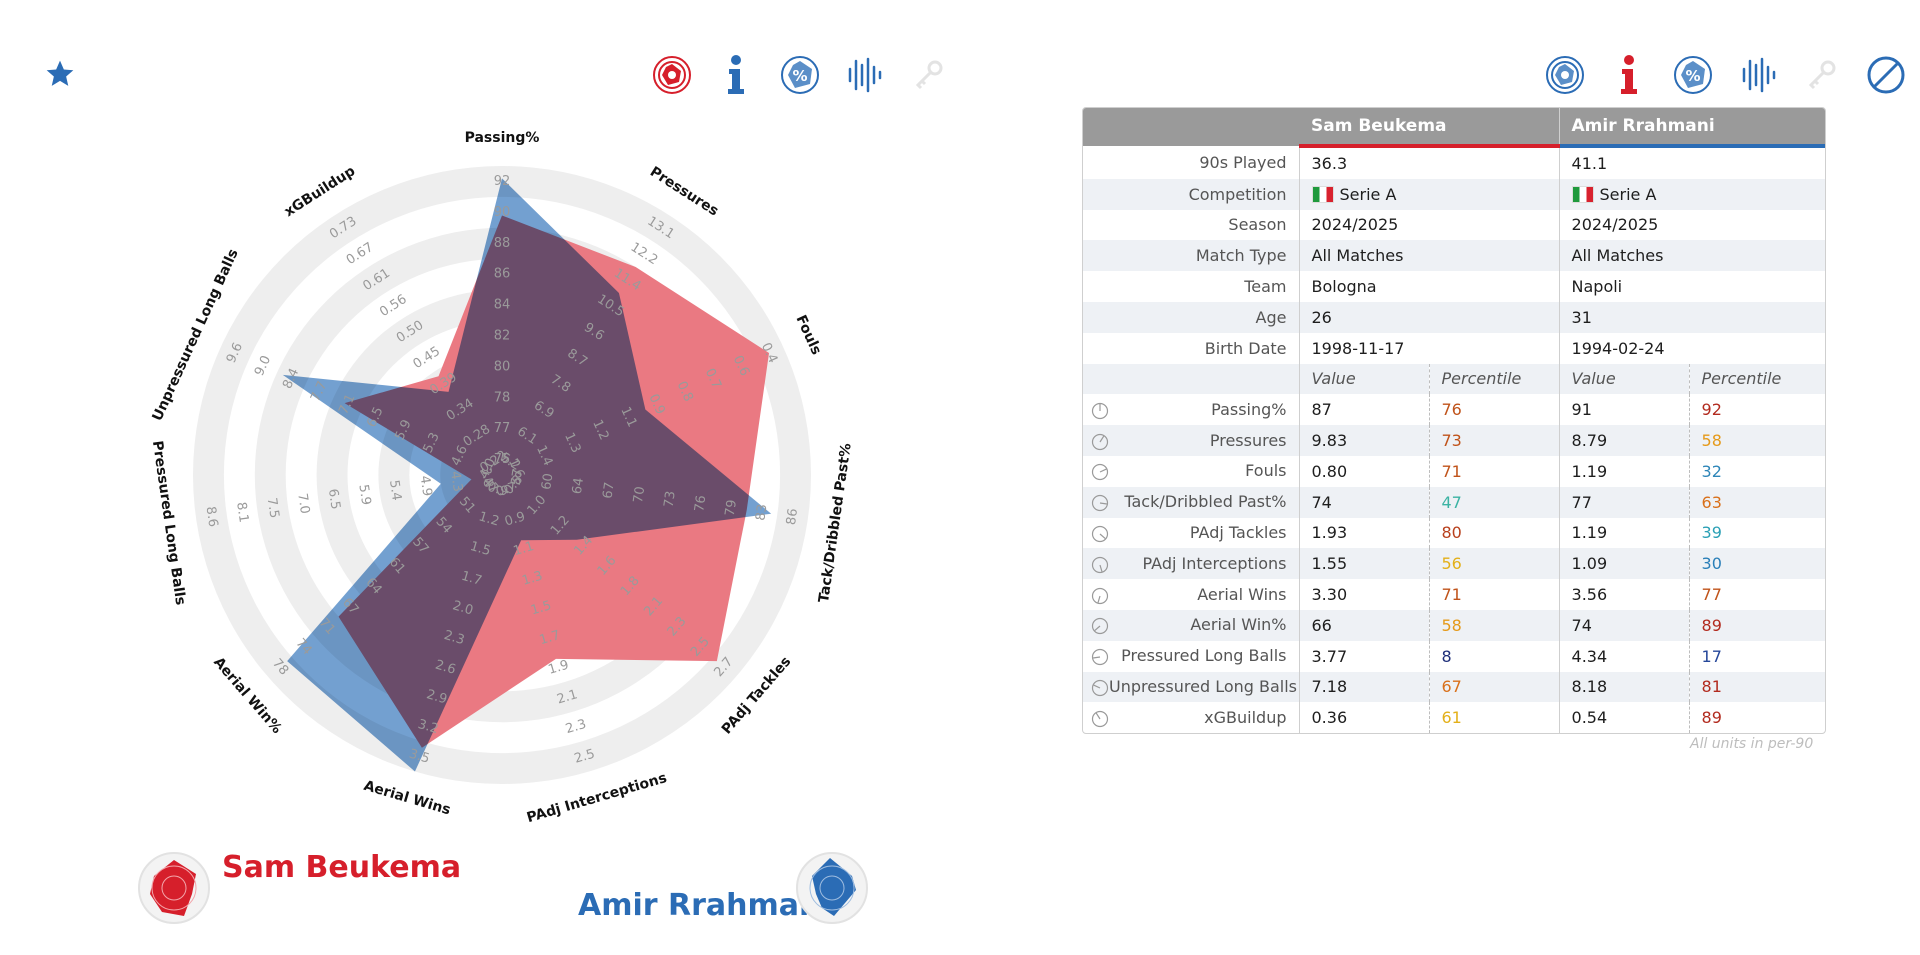 The height and width of the screenshot is (955, 1920). Describe the element at coordinates (608, 490) in the screenshot. I see `radar-tick-label: 67` at that location.